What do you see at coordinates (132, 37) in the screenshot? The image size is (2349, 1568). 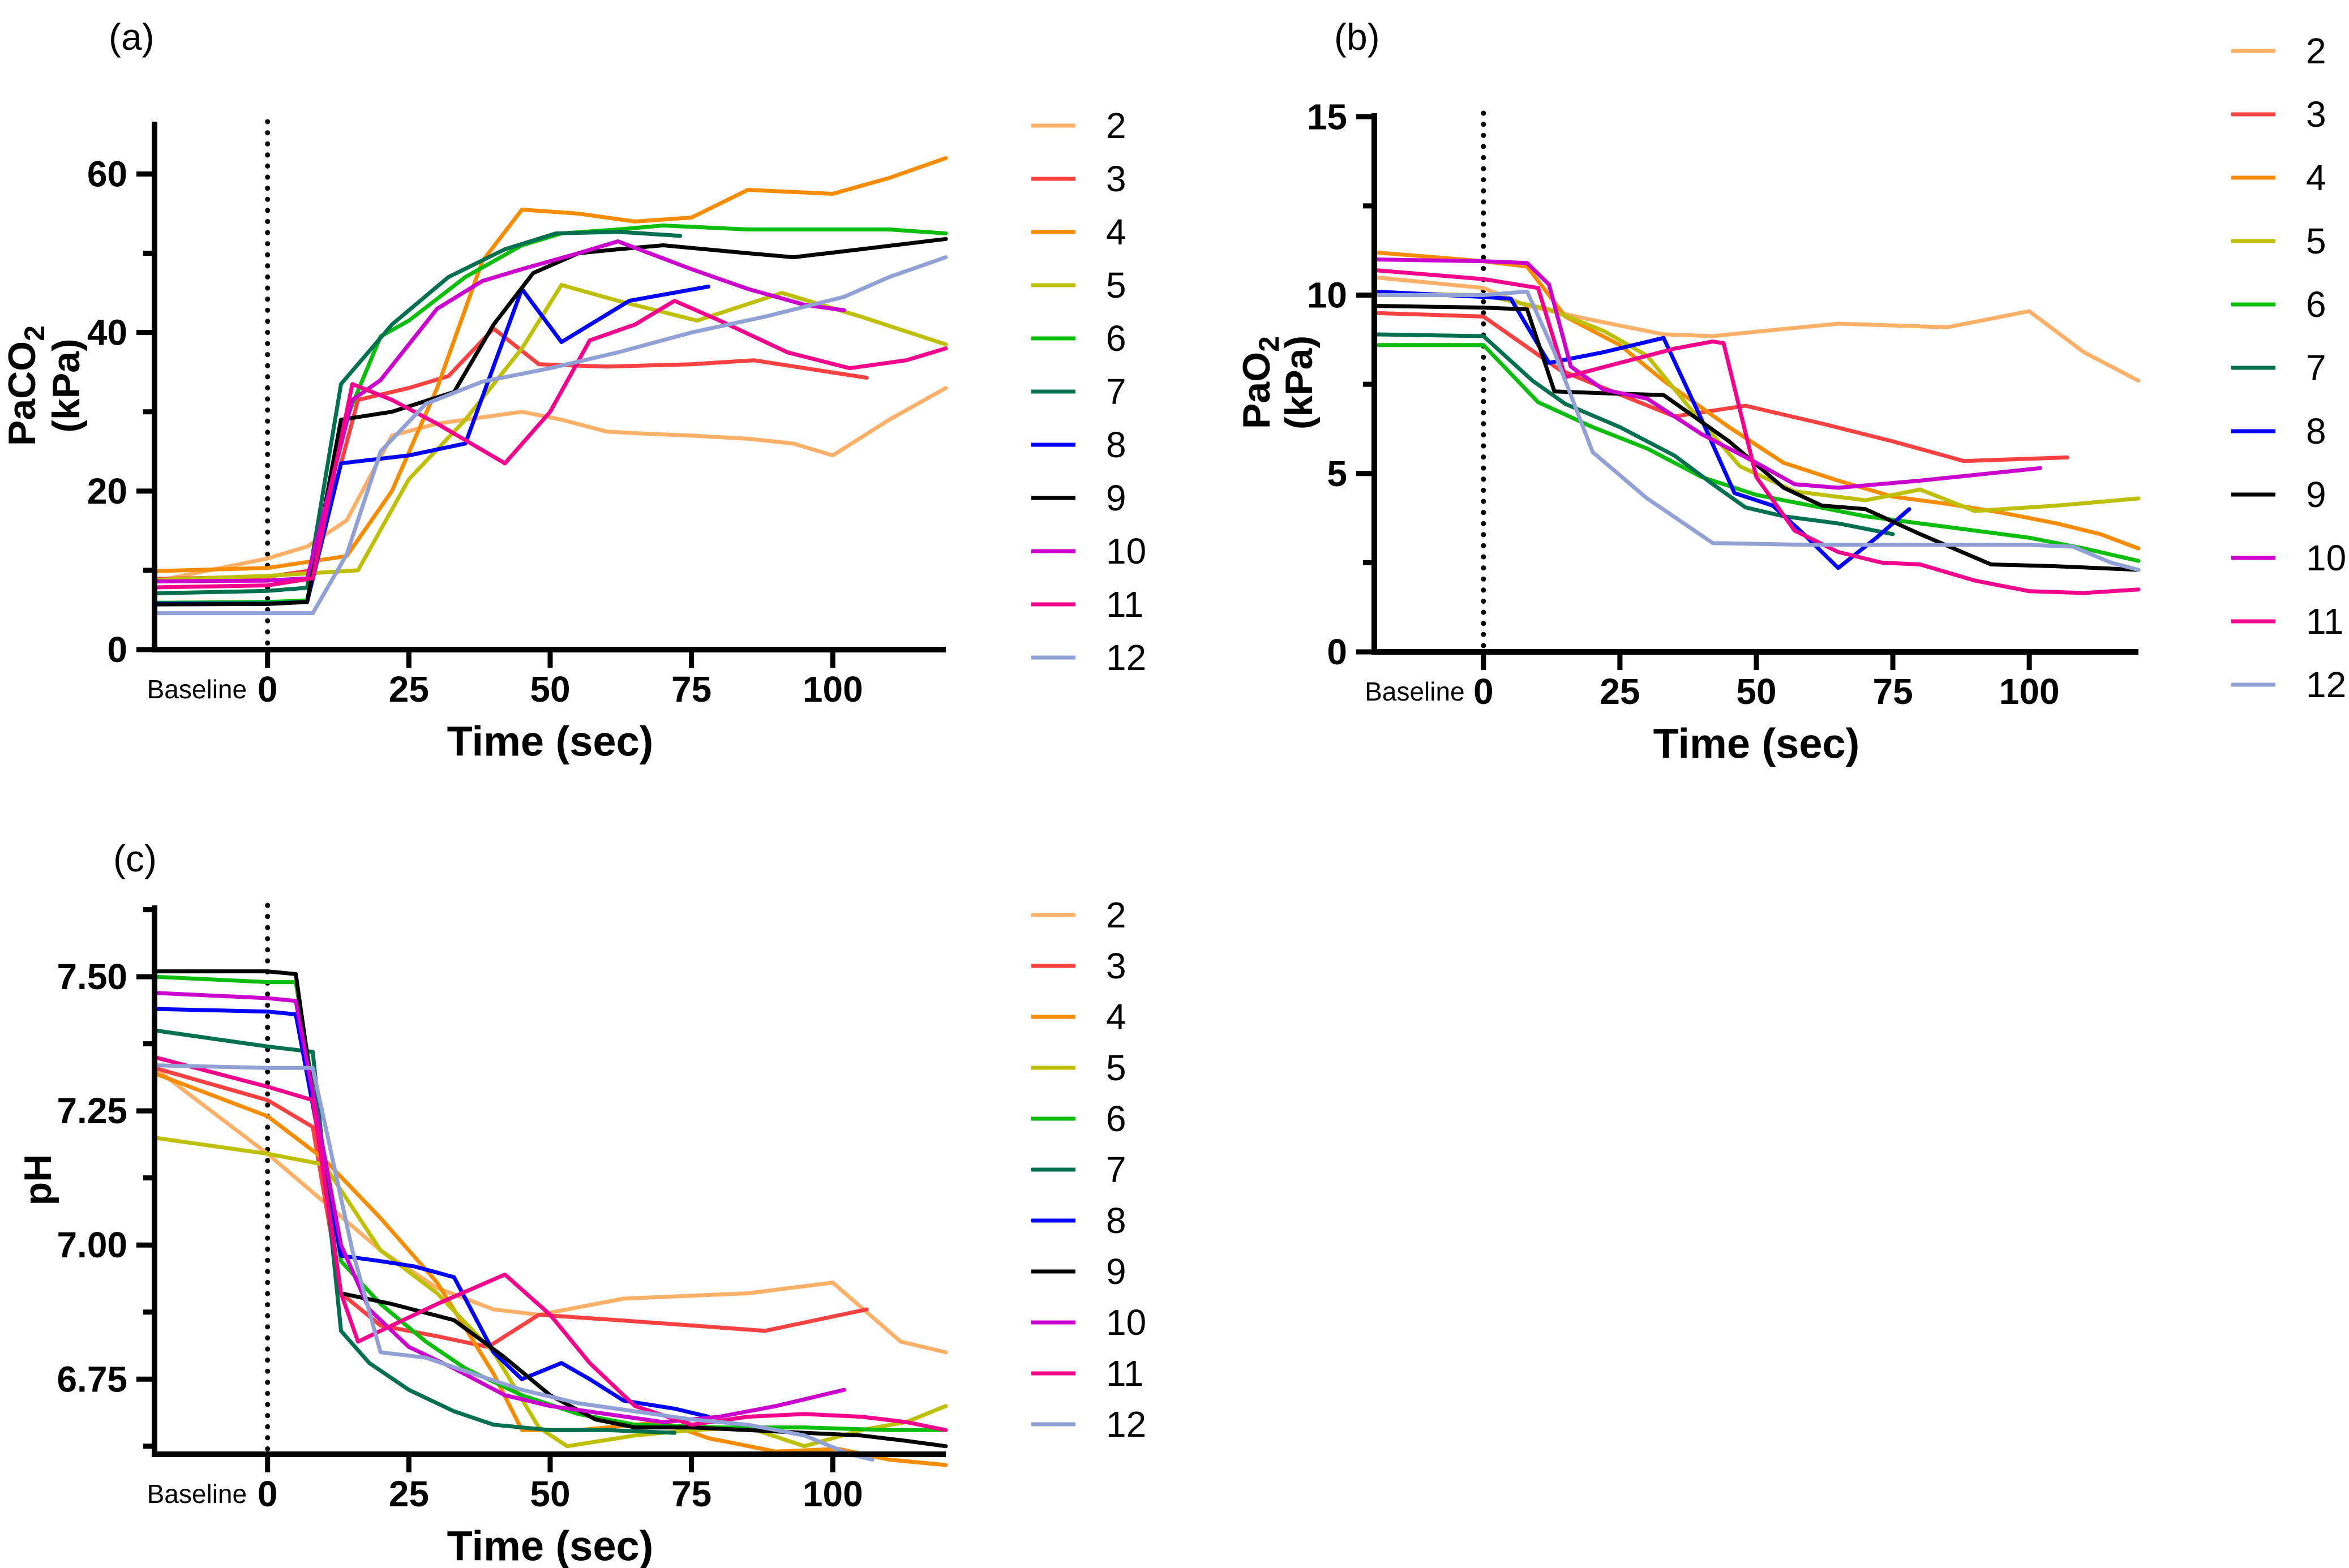 I see `panel-label: (a)` at bounding box center [132, 37].